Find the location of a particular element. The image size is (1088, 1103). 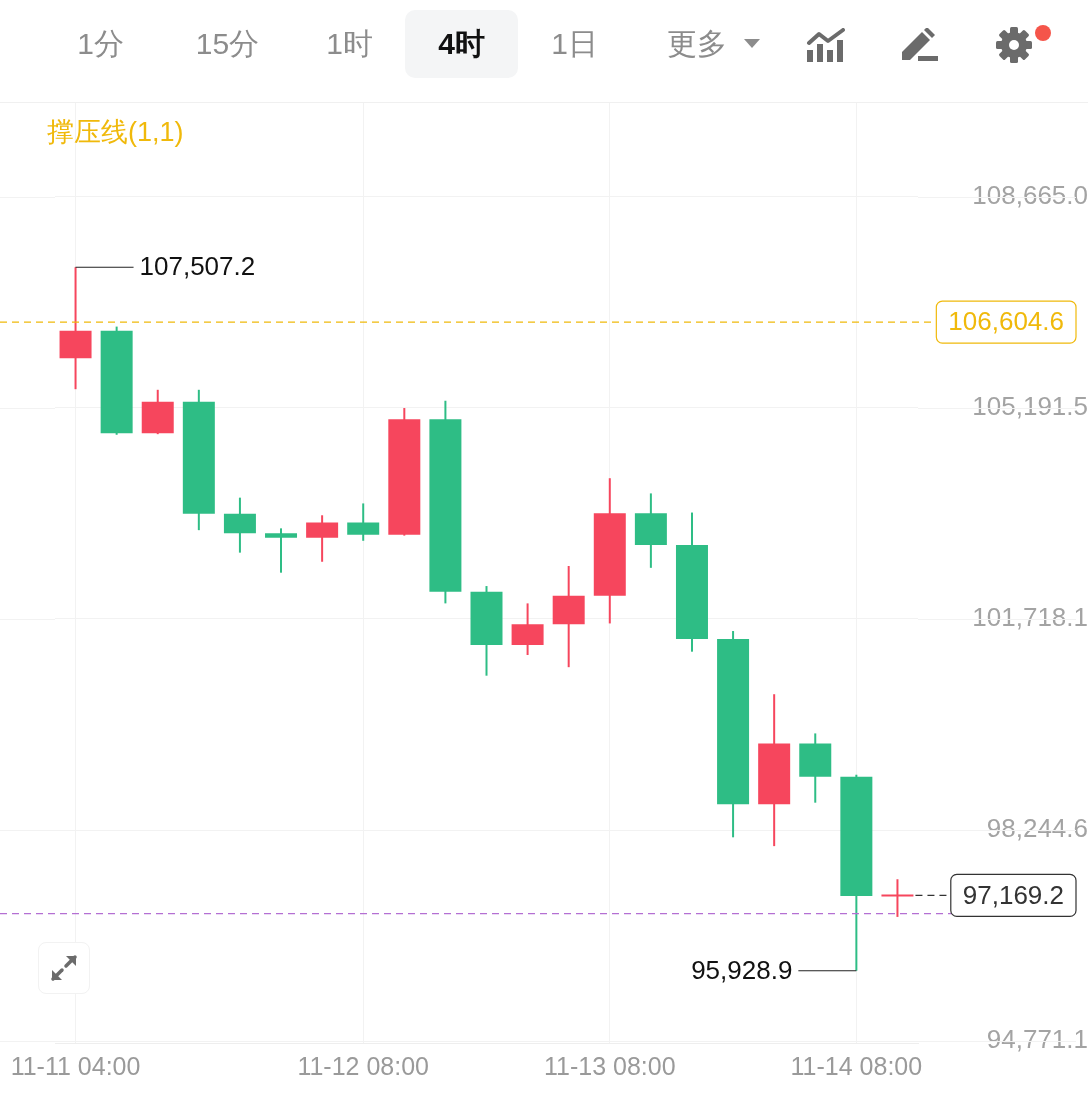

text: 1分 is located at coordinates (100, 43).